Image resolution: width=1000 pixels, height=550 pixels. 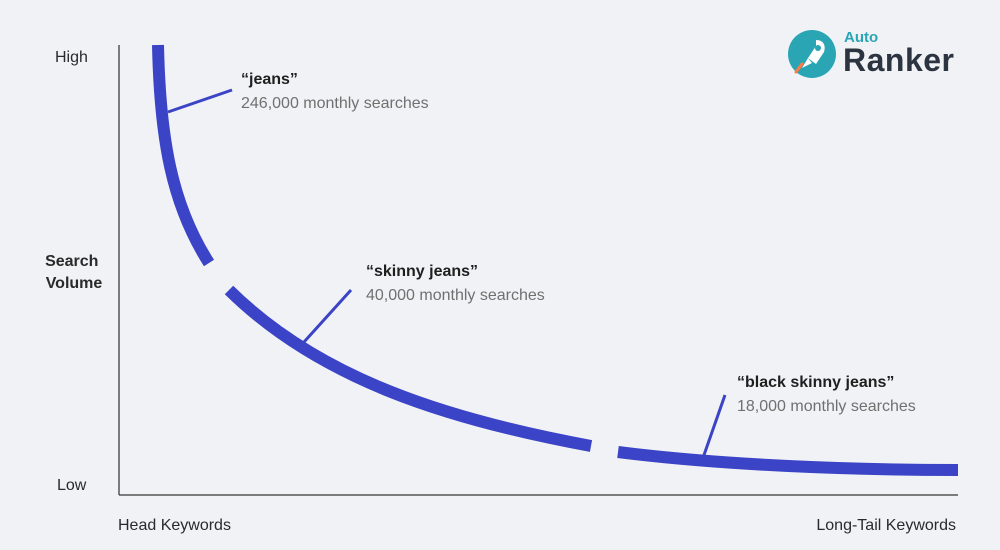 What do you see at coordinates (269, 79) in the screenshot?
I see `annotation-keyword-jeans: “jeans”` at bounding box center [269, 79].